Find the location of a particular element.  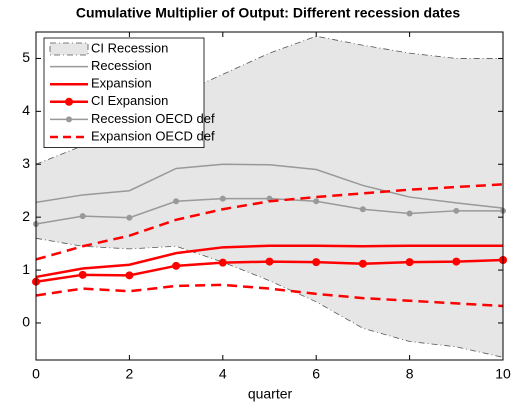

y-tick-label: 2 is located at coordinates (26, 216).